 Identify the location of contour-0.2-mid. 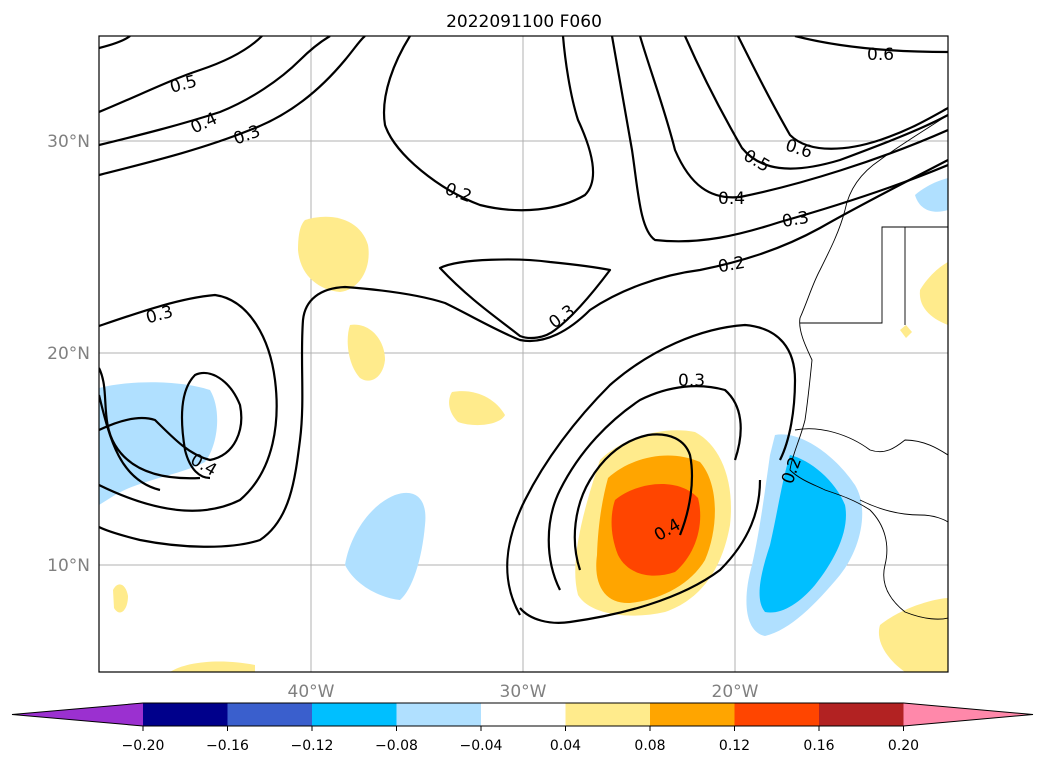
(188, 402).